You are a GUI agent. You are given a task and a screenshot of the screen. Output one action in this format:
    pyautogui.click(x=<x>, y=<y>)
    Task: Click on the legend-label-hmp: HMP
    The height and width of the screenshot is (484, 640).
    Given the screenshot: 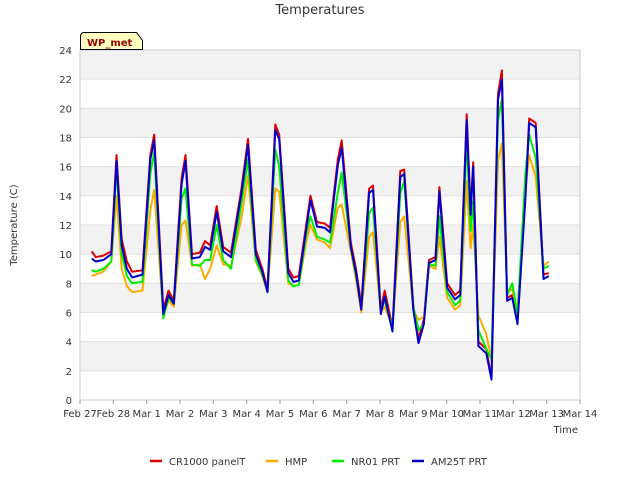 What is the action you would take?
    pyautogui.click(x=296, y=462)
    